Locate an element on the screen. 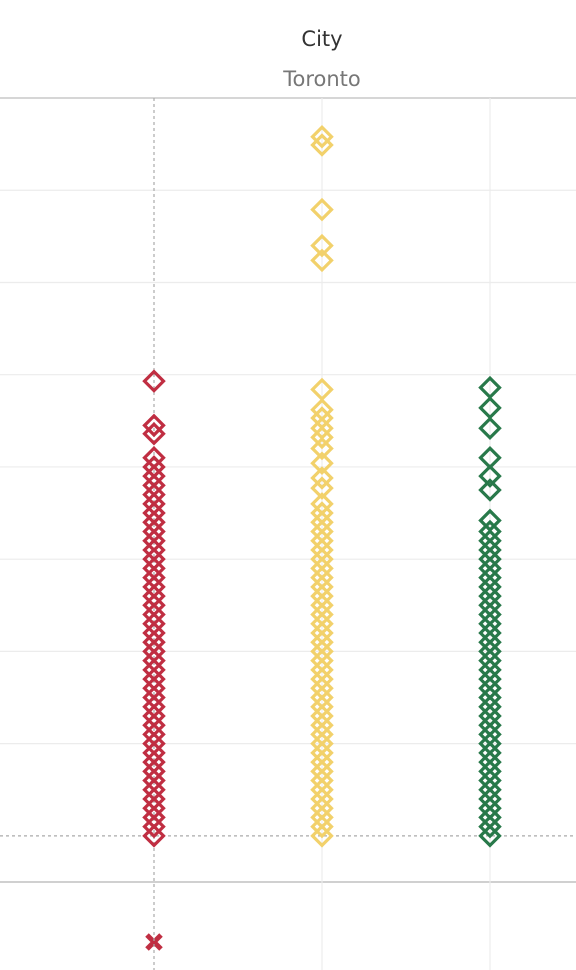 The image size is (576, 970). pane-title: Toronto is located at coordinates (321, 79).